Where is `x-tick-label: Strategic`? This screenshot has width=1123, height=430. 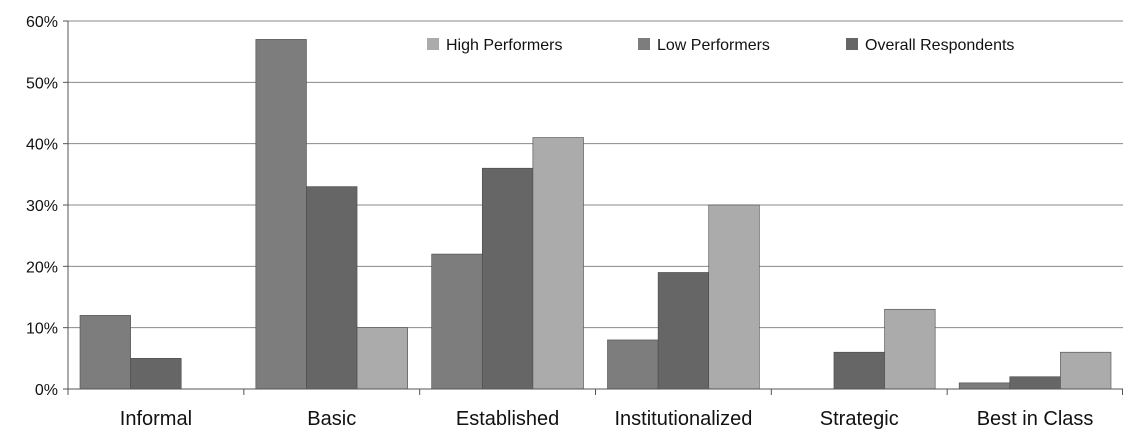 x-tick-label: Strategic is located at coordinates (859, 419).